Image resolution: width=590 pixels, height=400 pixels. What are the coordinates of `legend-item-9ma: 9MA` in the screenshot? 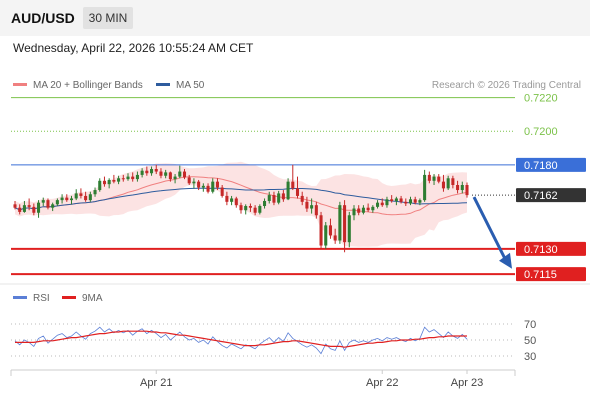 It's located at (82, 298).